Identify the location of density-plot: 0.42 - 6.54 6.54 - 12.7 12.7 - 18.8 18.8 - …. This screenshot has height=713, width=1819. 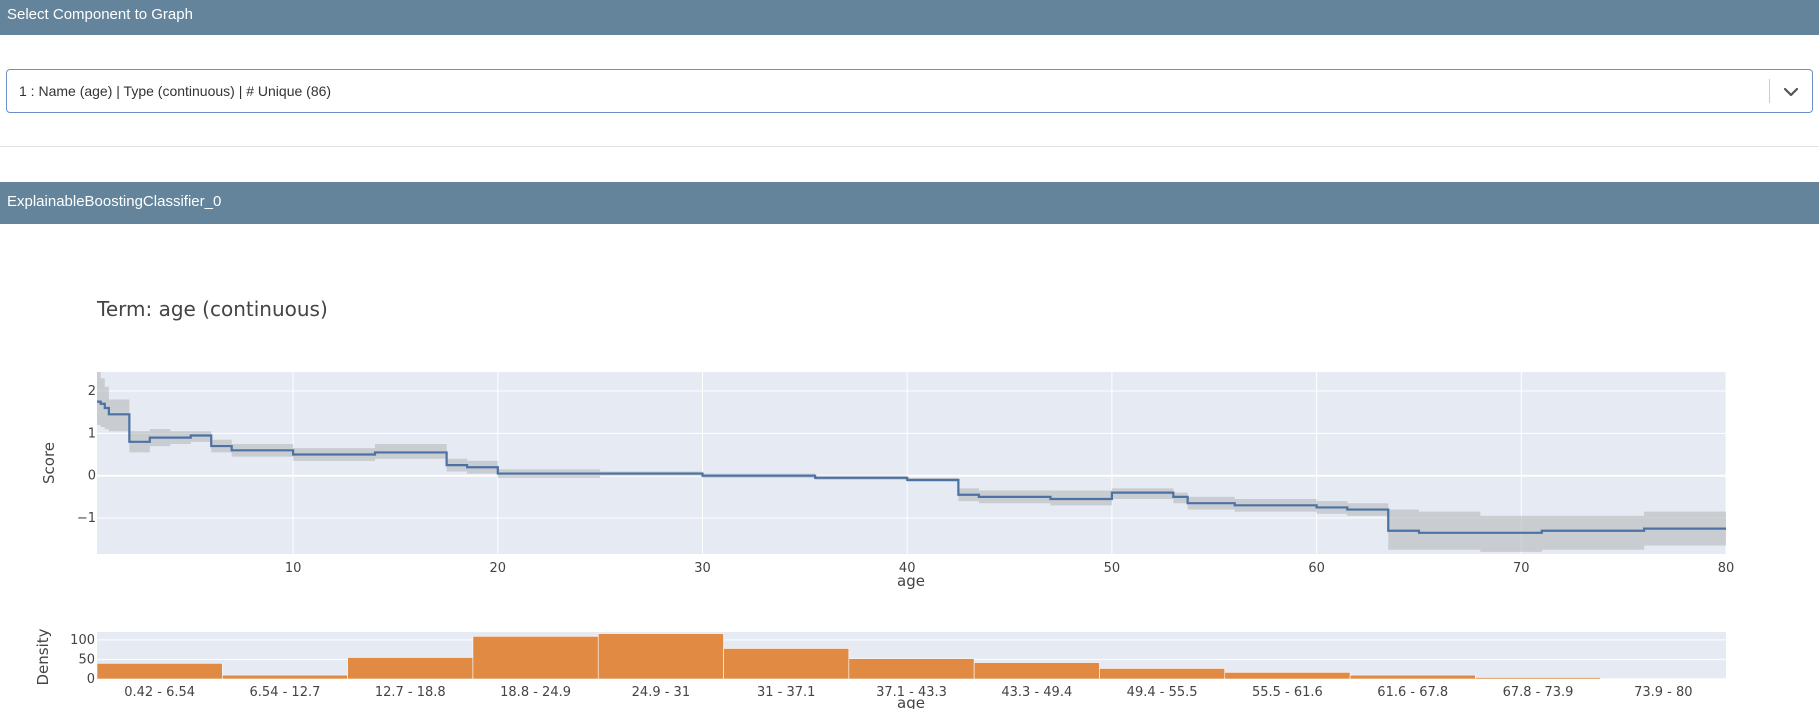
(880, 668).